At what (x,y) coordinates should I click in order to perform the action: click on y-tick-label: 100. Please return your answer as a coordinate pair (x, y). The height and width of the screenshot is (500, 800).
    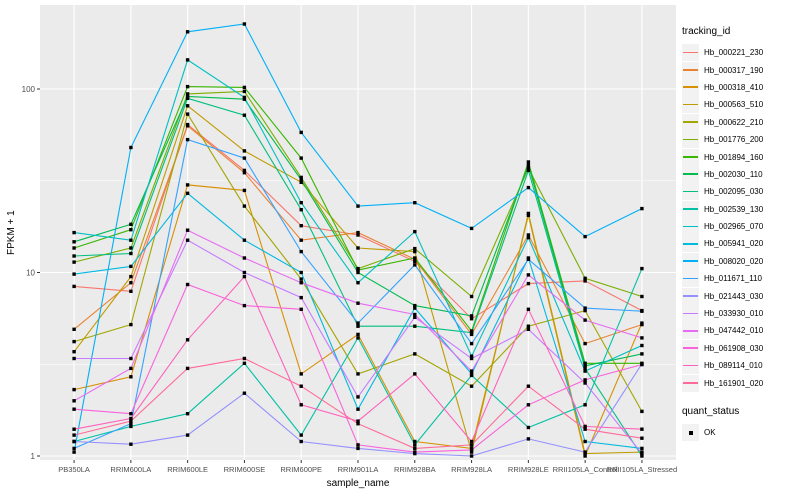
    Looking at the image, I should click on (29, 89).